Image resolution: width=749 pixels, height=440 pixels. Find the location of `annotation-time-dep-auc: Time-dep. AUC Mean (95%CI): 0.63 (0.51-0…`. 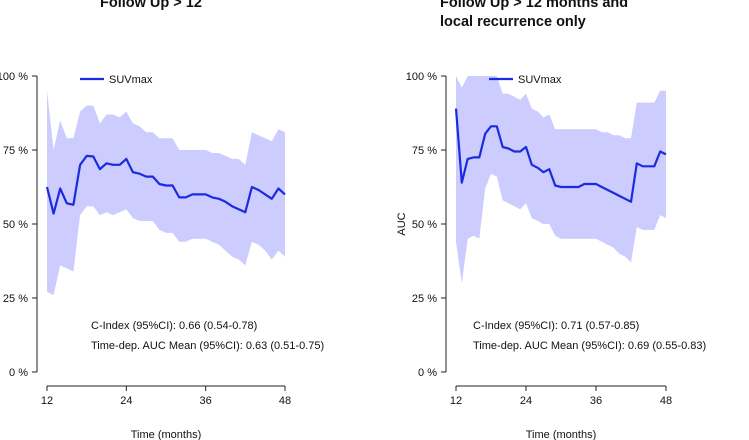

annotation-time-dep-auc: Time-dep. AUC Mean (95%CI): 0.63 (0.51-0… is located at coordinates (207, 346).